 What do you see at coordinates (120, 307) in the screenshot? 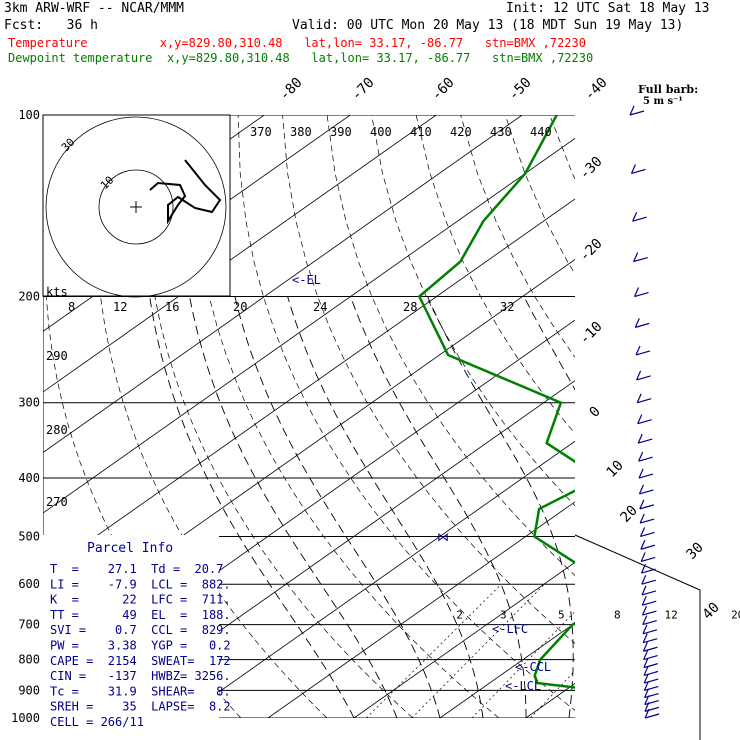
I see `hodo-speed-label: 12` at bounding box center [120, 307].